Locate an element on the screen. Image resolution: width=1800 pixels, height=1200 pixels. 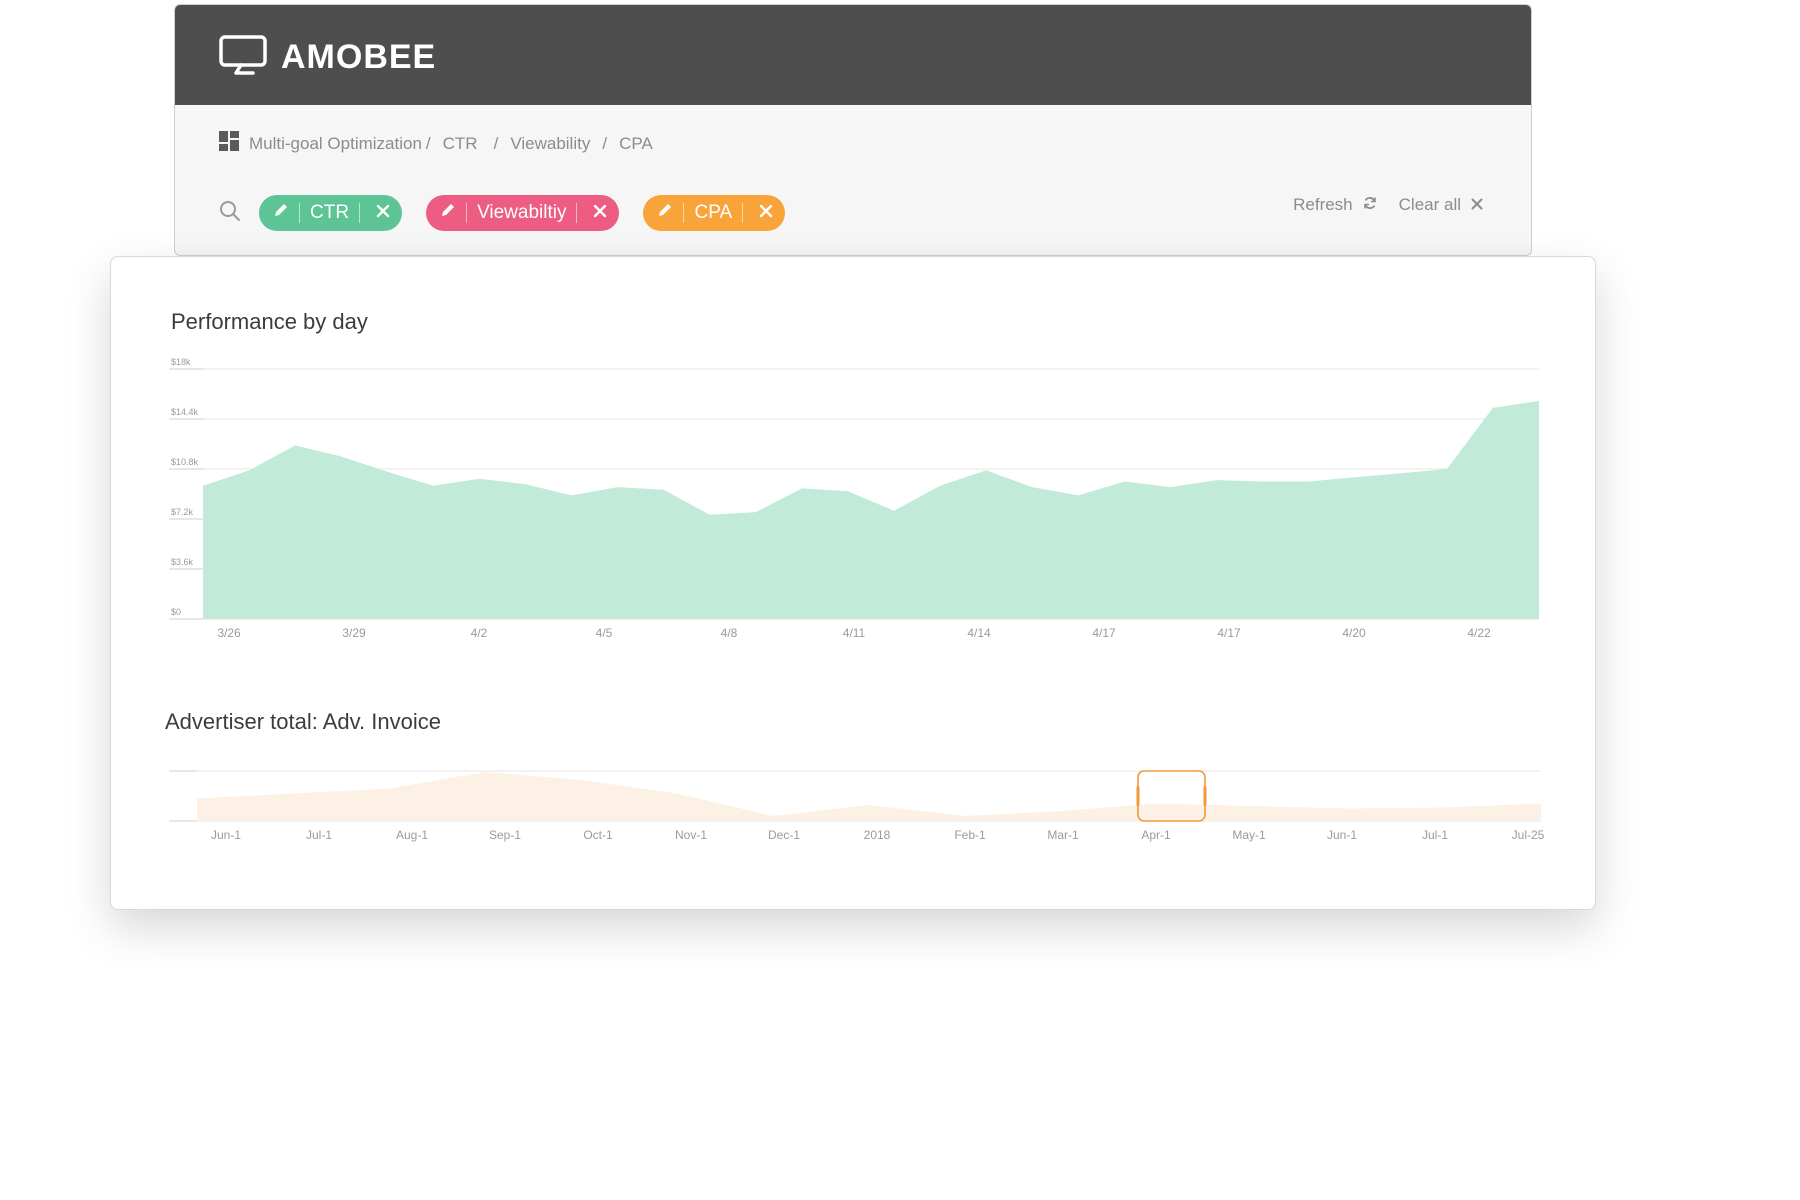
chip-label: Viewabiltiy is located at coordinates (522, 212).